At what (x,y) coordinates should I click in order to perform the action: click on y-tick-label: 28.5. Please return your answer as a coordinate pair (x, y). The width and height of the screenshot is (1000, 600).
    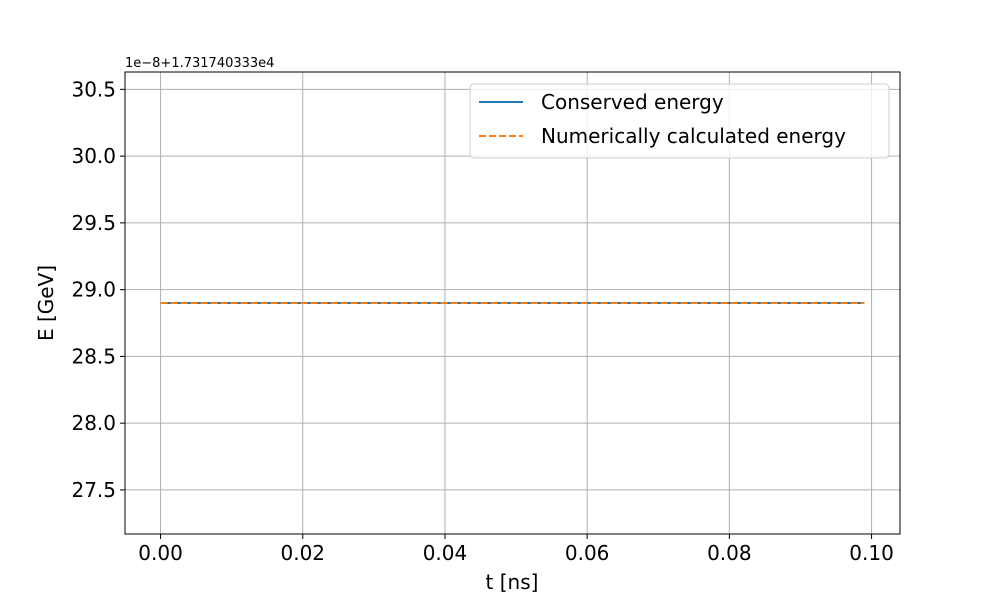
    Looking at the image, I should click on (93, 356).